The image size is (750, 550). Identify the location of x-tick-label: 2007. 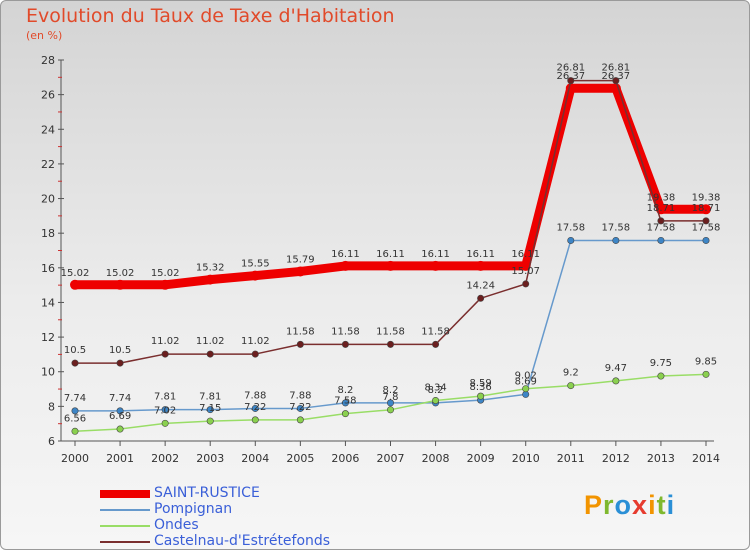
(391, 458).